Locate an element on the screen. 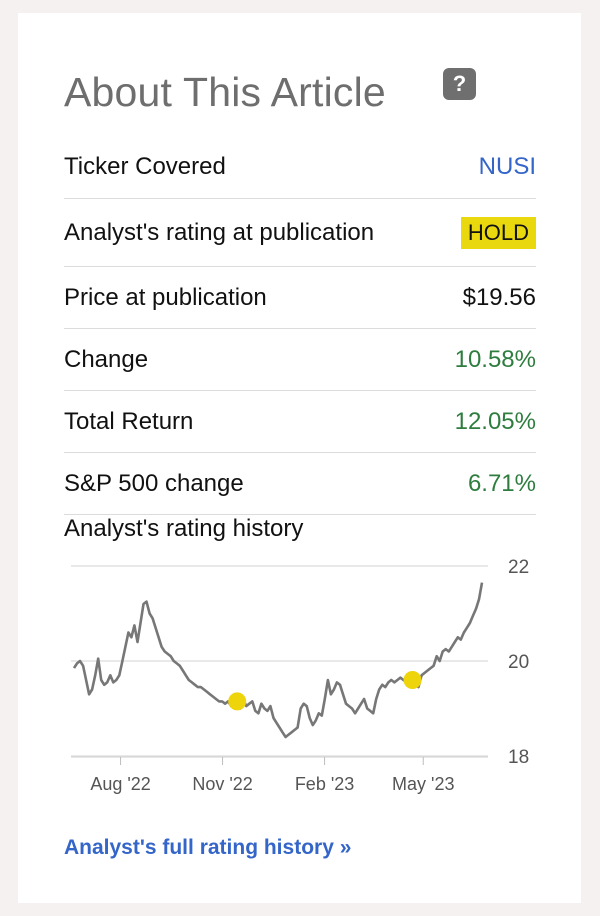 The width and height of the screenshot is (600, 916). change-value: 10.58% is located at coordinates (495, 359).